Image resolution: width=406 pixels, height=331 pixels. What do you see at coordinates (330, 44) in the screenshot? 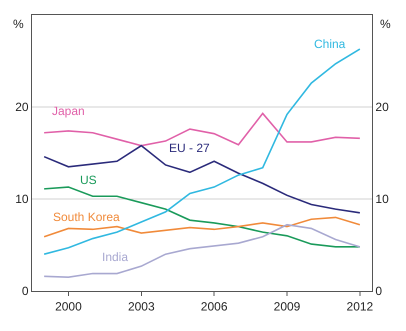
I see `series-label: China` at bounding box center [330, 44].